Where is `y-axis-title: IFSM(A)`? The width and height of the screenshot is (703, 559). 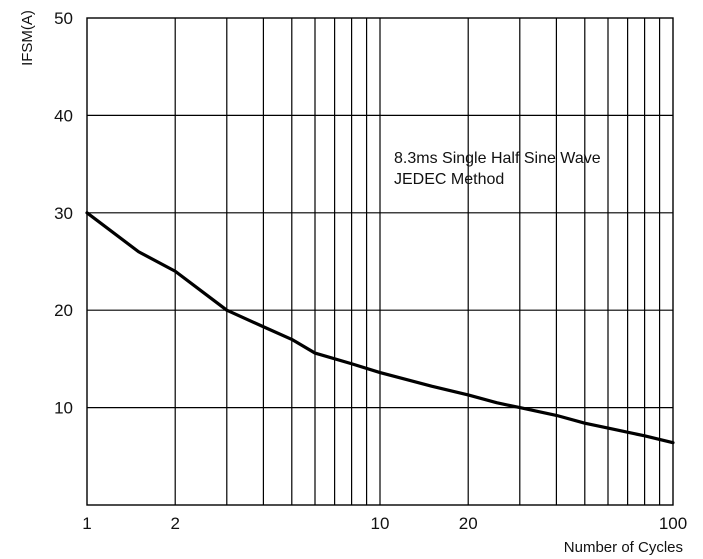
y-axis-title: IFSM(A) is located at coordinates (27, 38).